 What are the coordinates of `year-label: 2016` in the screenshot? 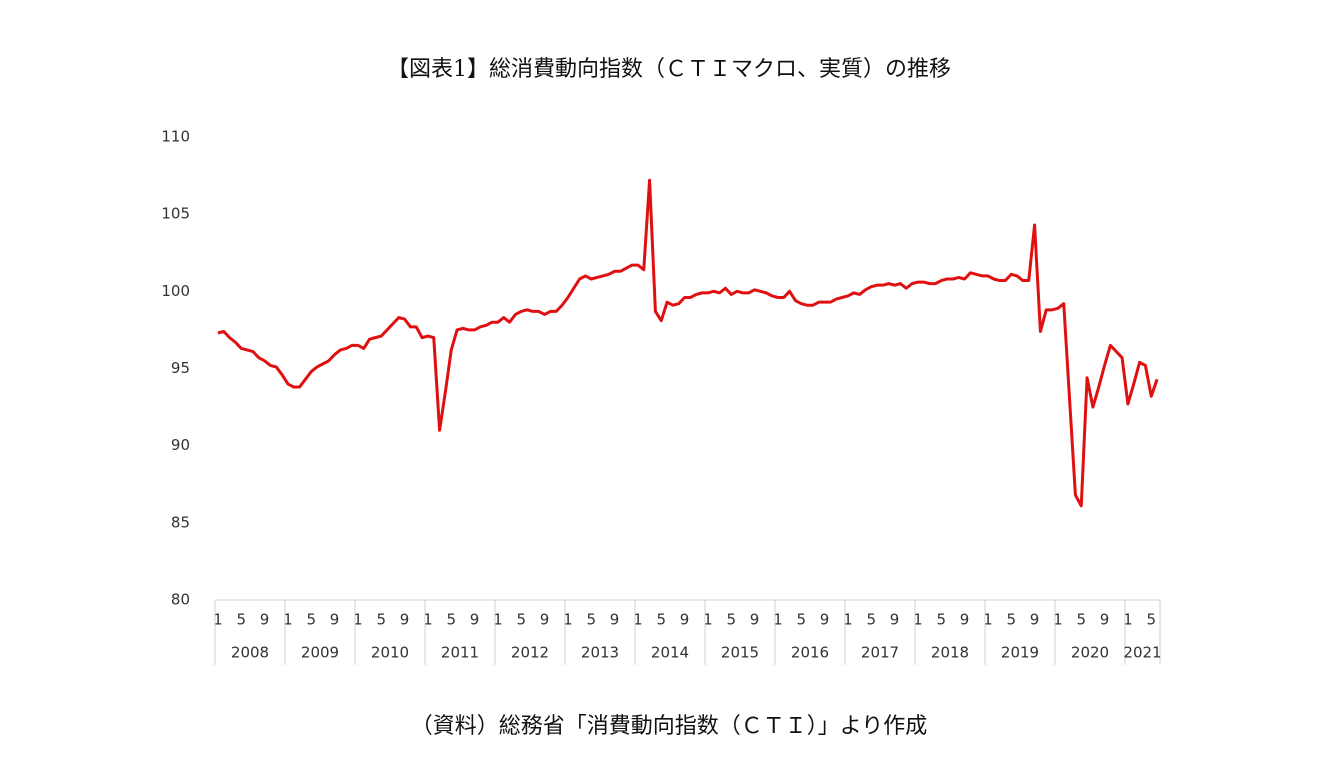 It's located at (810, 653).